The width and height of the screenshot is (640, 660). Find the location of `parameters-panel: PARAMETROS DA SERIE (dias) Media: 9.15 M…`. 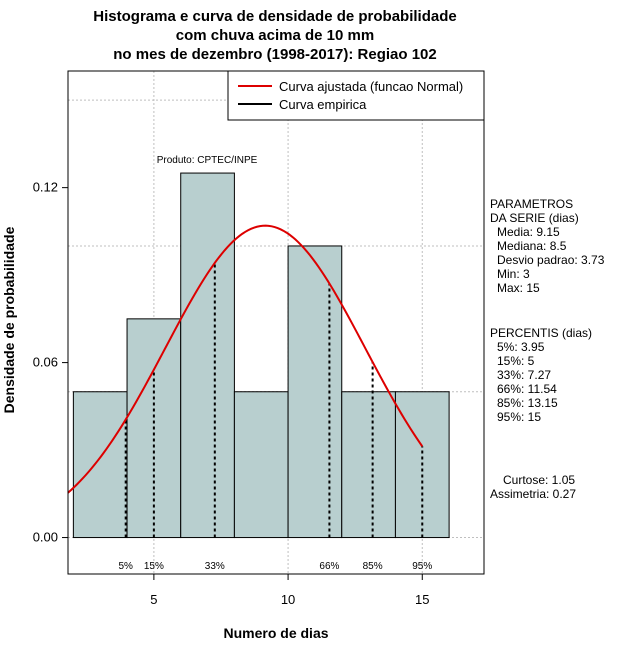

parameters-panel: PARAMETROS DA SERIE (dias) Media: 9.15 M… is located at coordinates (547, 246).